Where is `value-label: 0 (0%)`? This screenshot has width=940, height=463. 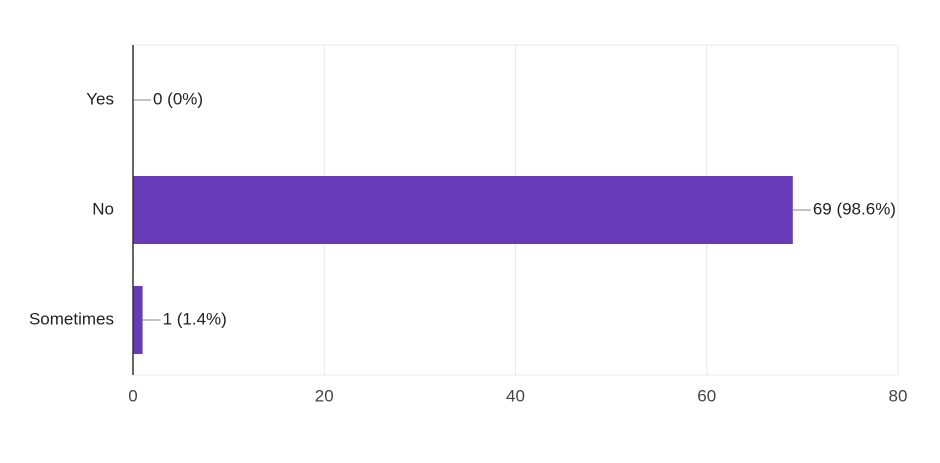 value-label: 0 (0%) is located at coordinates (178, 98).